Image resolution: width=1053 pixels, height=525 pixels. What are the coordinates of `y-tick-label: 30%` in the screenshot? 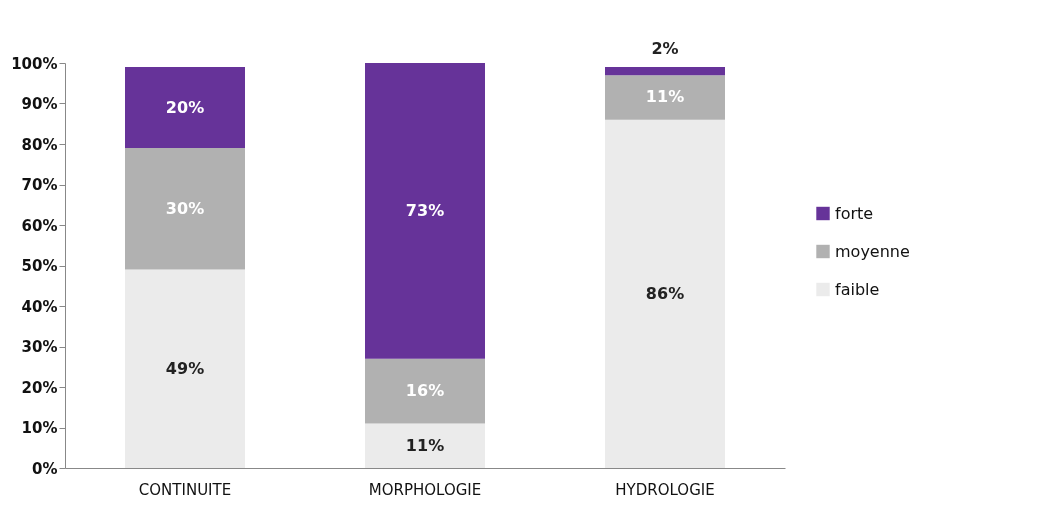 It's located at (39, 347).